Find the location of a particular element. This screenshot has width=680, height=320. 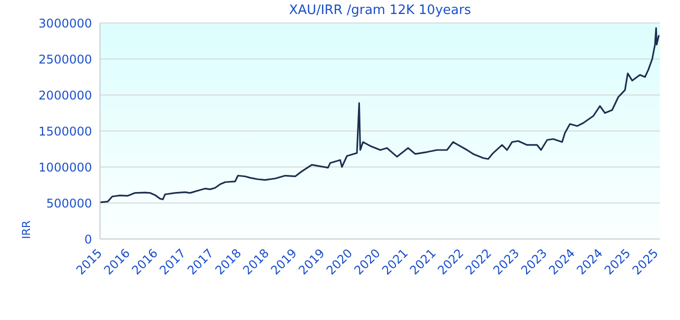

y-axis-title: IRR is located at coordinates (26, 229).